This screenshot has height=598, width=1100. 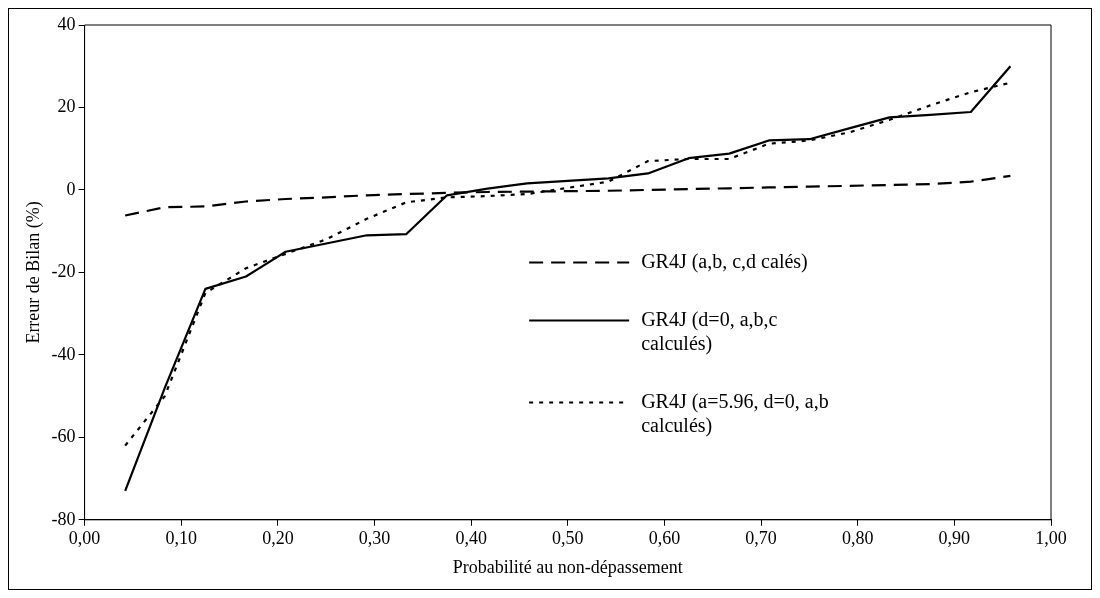 What do you see at coordinates (709, 331) in the screenshot?
I see `legend-label: GR4J (d=0, a,b,c calculés)` at bounding box center [709, 331].